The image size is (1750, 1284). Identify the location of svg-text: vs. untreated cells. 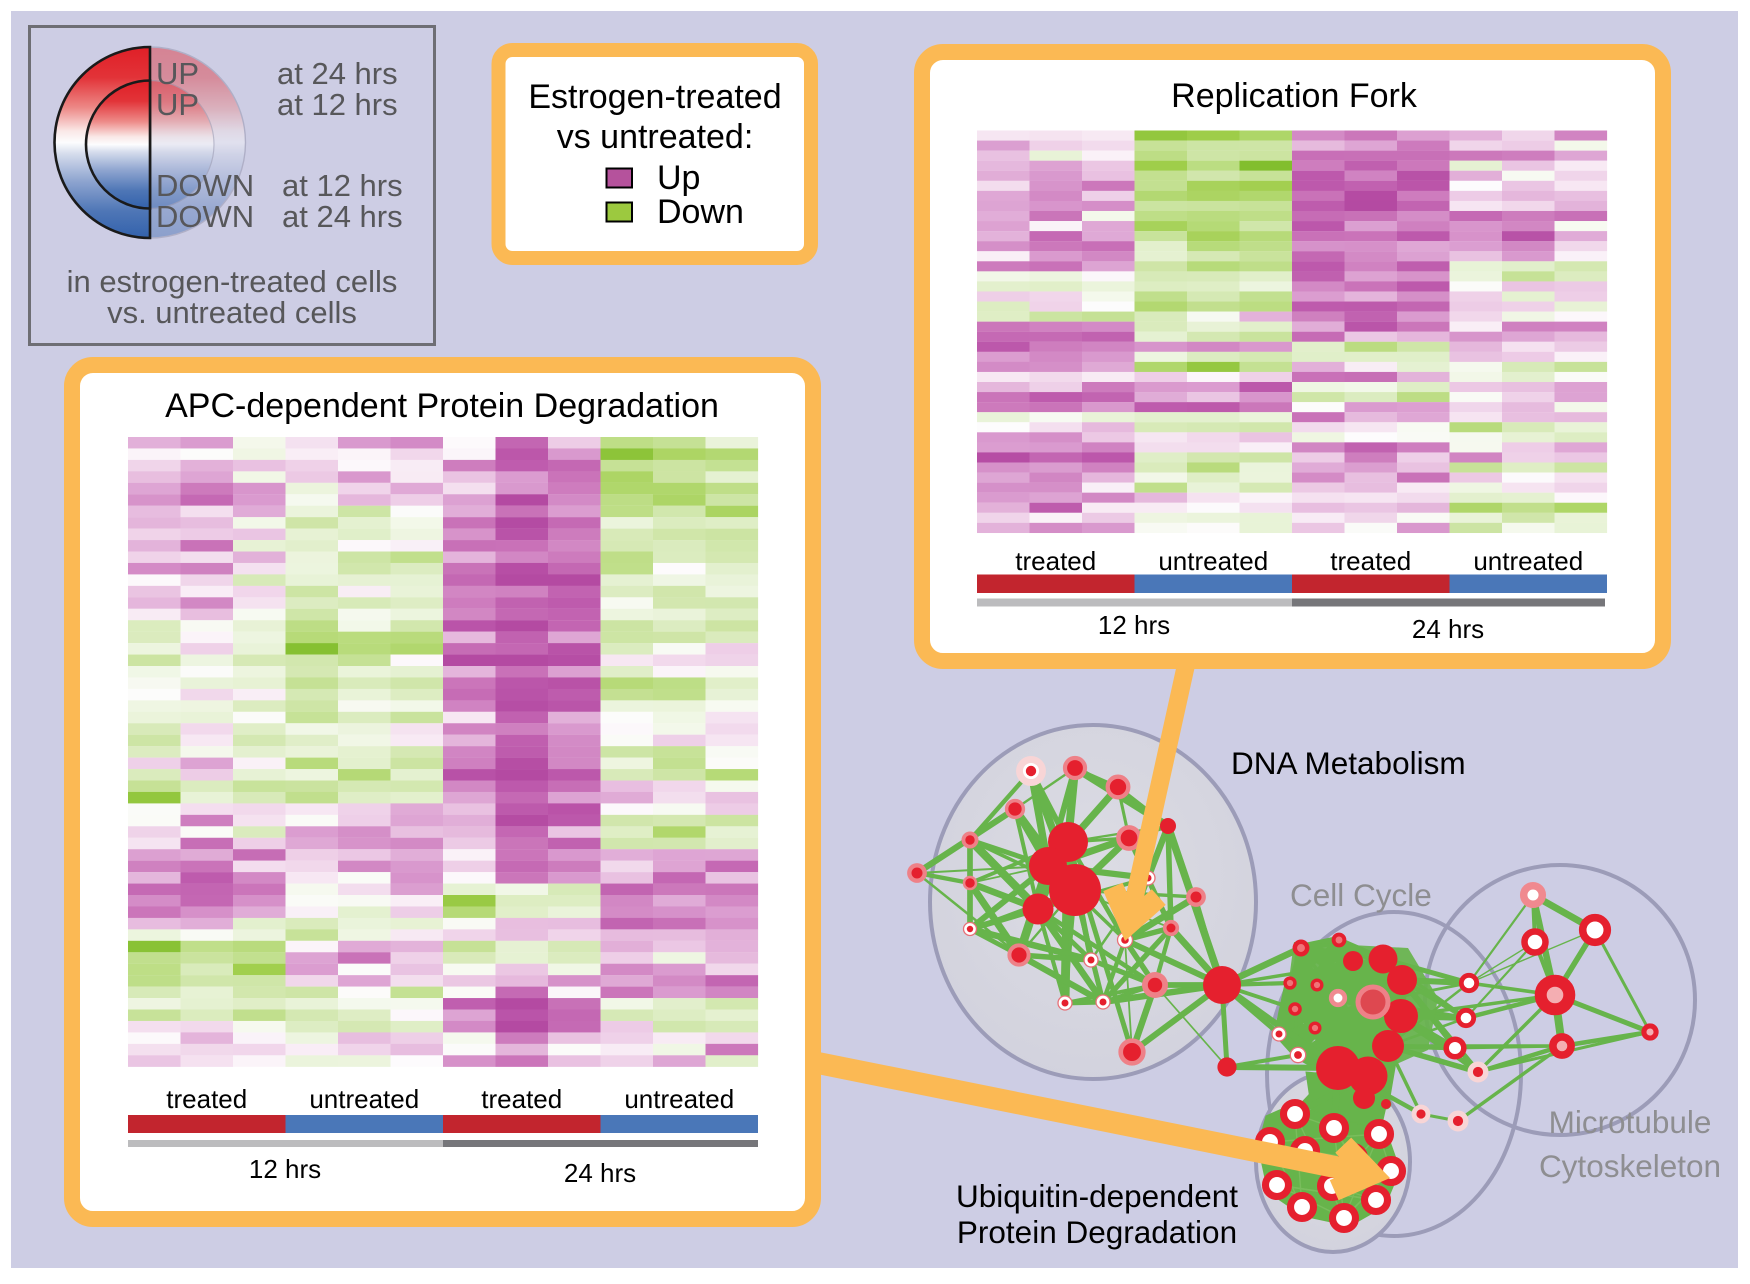
(232, 312).